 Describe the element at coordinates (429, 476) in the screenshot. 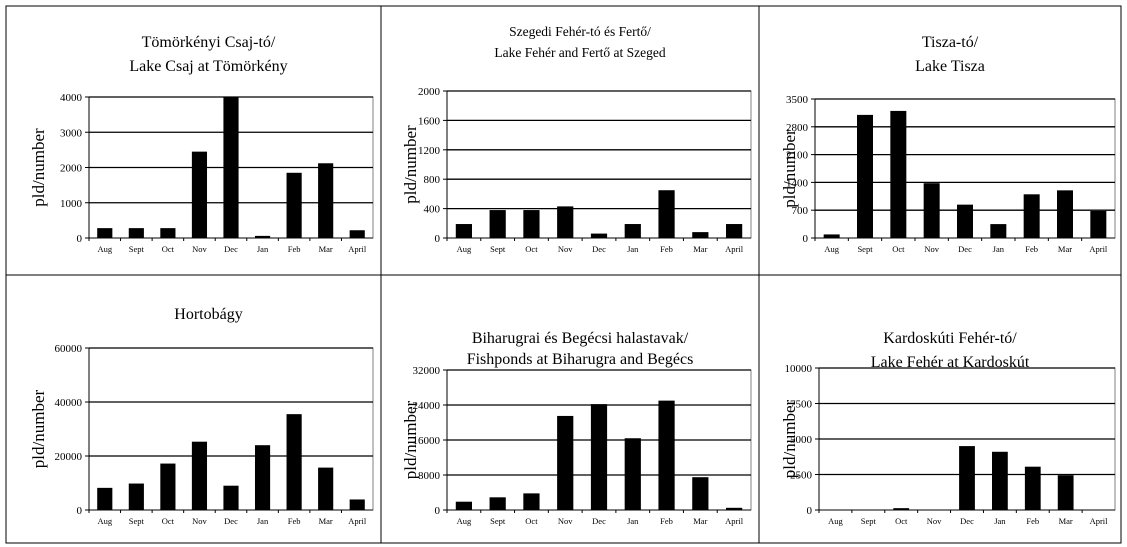

I see `y-tick-label: 8000` at that location.